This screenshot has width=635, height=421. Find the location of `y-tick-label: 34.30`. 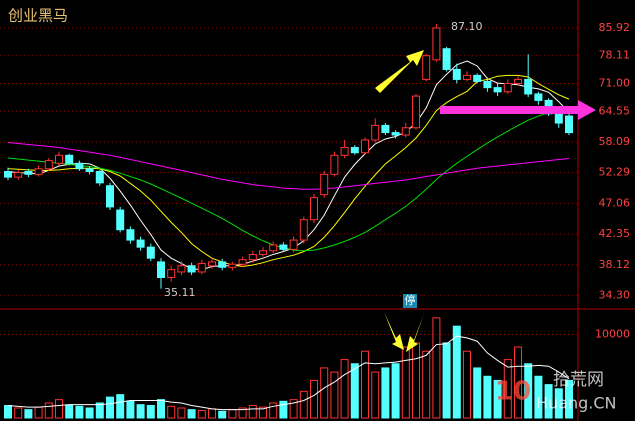

y-tick-label: 34.30 is located at coordinates (615, 295).